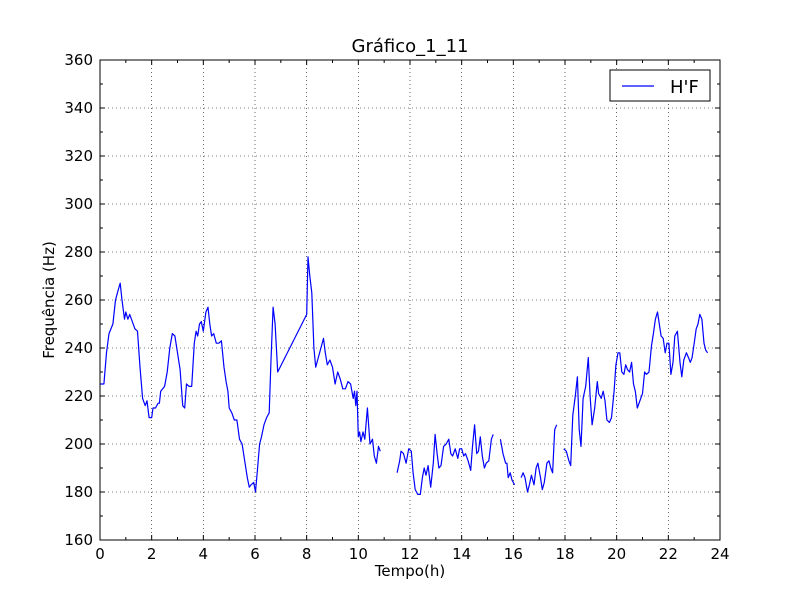 Image resolution: width=800 pixels, height=604 pixels. I want to click on x-tick-label: 22, so click(668, 554).